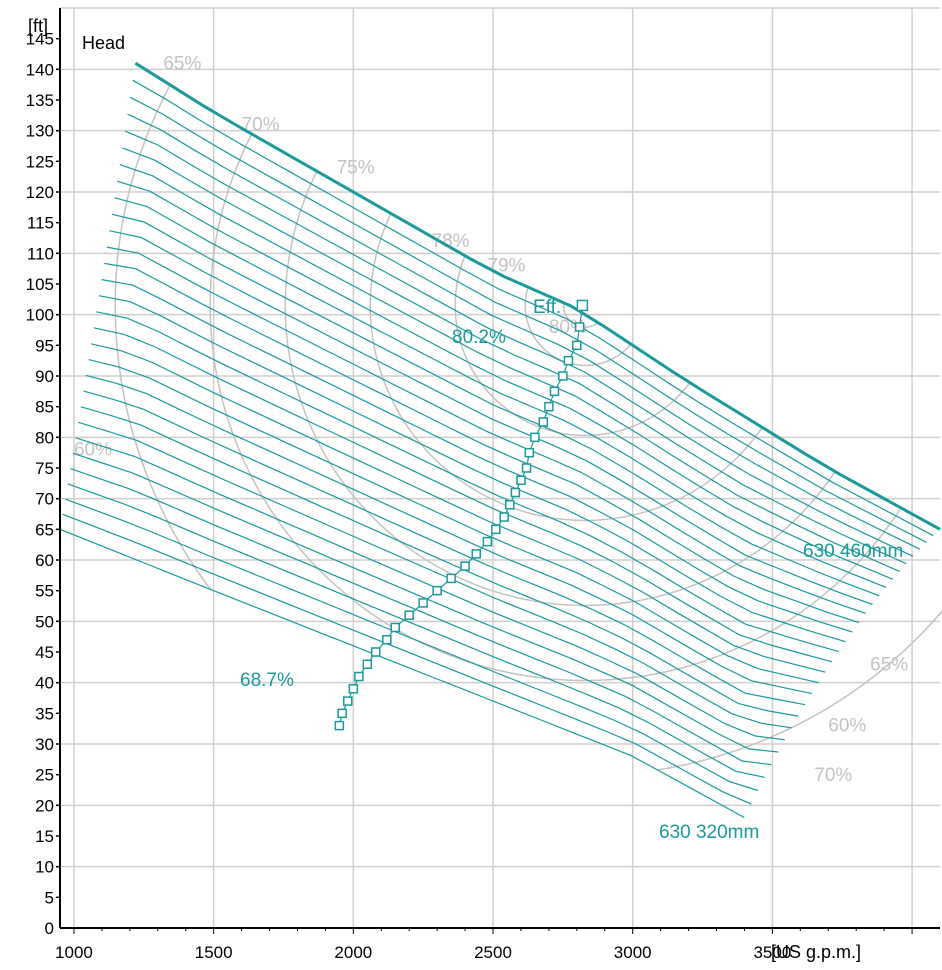  Describe the element at coordinates (479, 337) in the screenshot. I see `bep-top-efficiency-label: 80.2%` at that location.